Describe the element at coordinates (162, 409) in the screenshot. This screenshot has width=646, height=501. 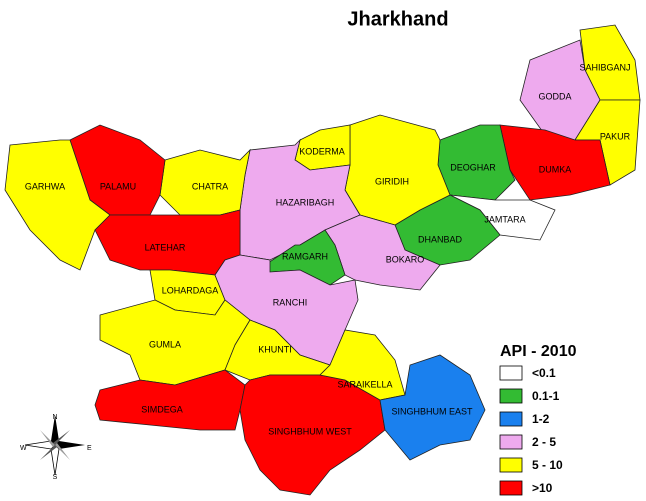
I see `district-label: SIMDEGA` at that location.